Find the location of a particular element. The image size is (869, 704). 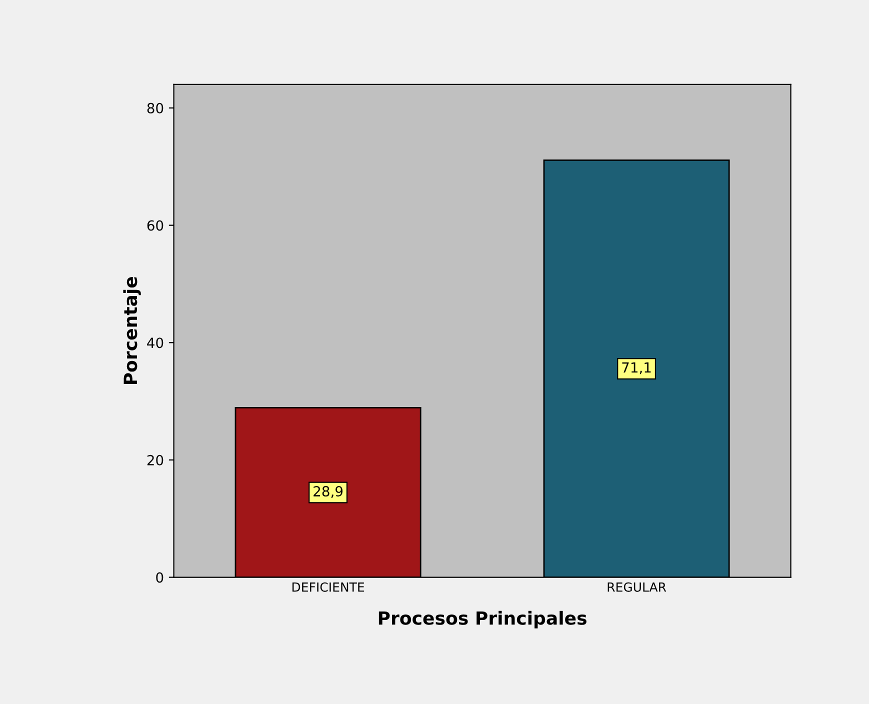

x-axis-title: Procesos Principales is located at coordinates (482, 619).